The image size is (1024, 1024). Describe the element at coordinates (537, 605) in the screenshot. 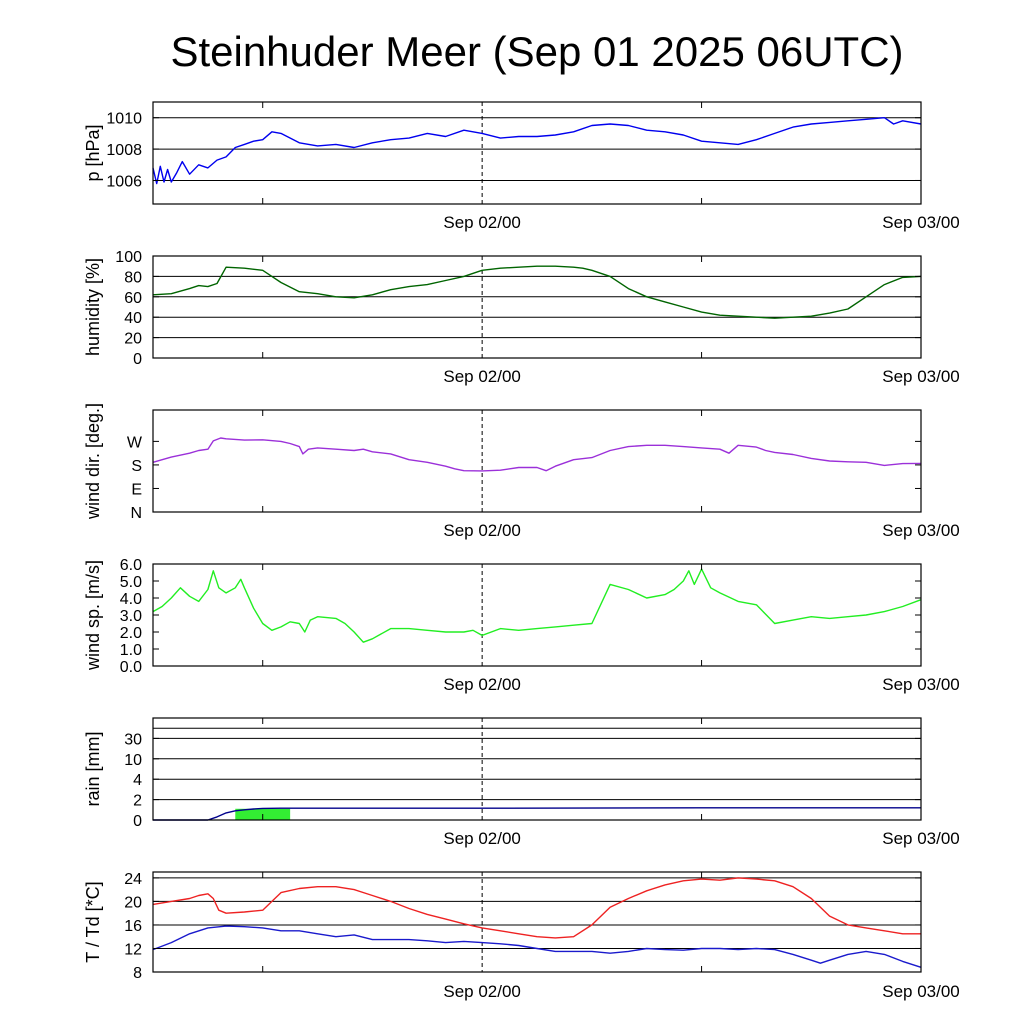

I see `series-line-wind-speed` at that location.